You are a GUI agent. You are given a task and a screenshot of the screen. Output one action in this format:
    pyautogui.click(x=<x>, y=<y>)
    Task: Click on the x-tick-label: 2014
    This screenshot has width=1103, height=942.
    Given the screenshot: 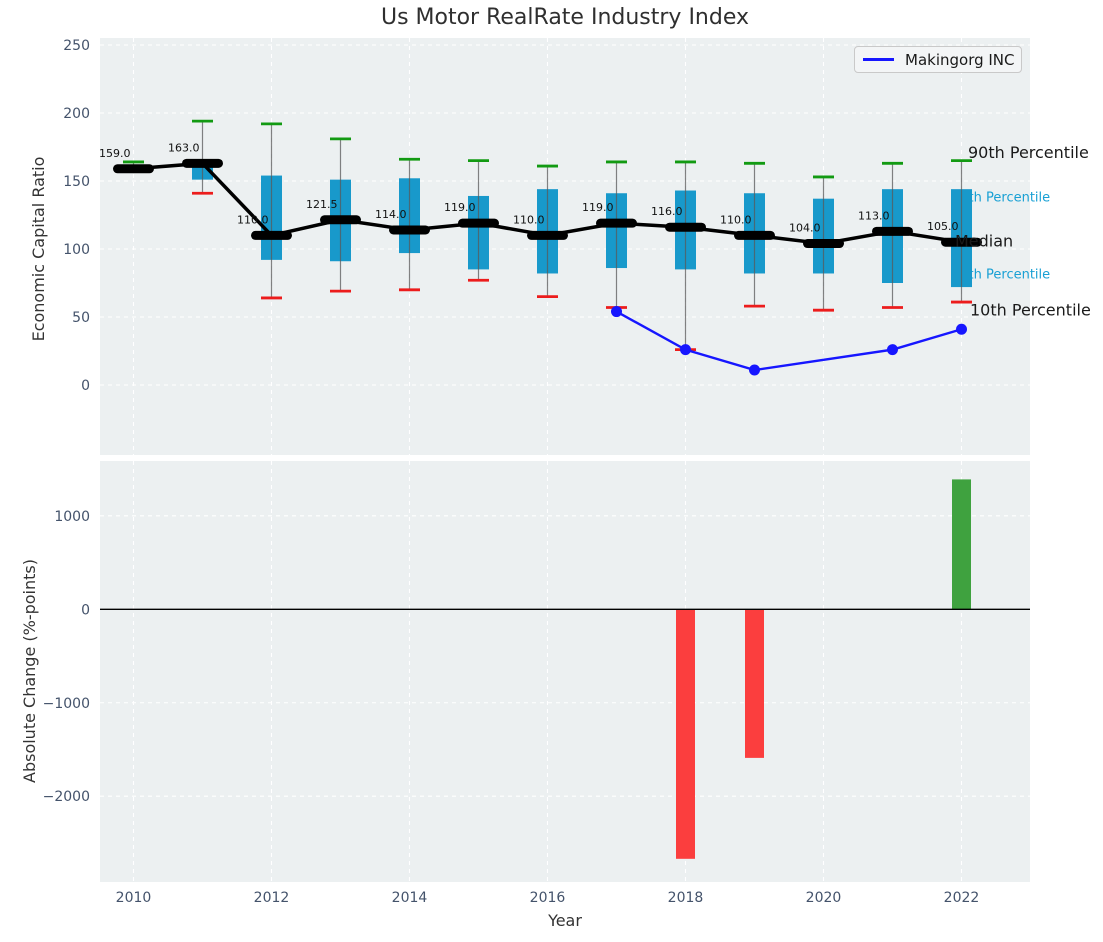 What is the action you would take?
    pyautogui.click(x=410, y=898)
    